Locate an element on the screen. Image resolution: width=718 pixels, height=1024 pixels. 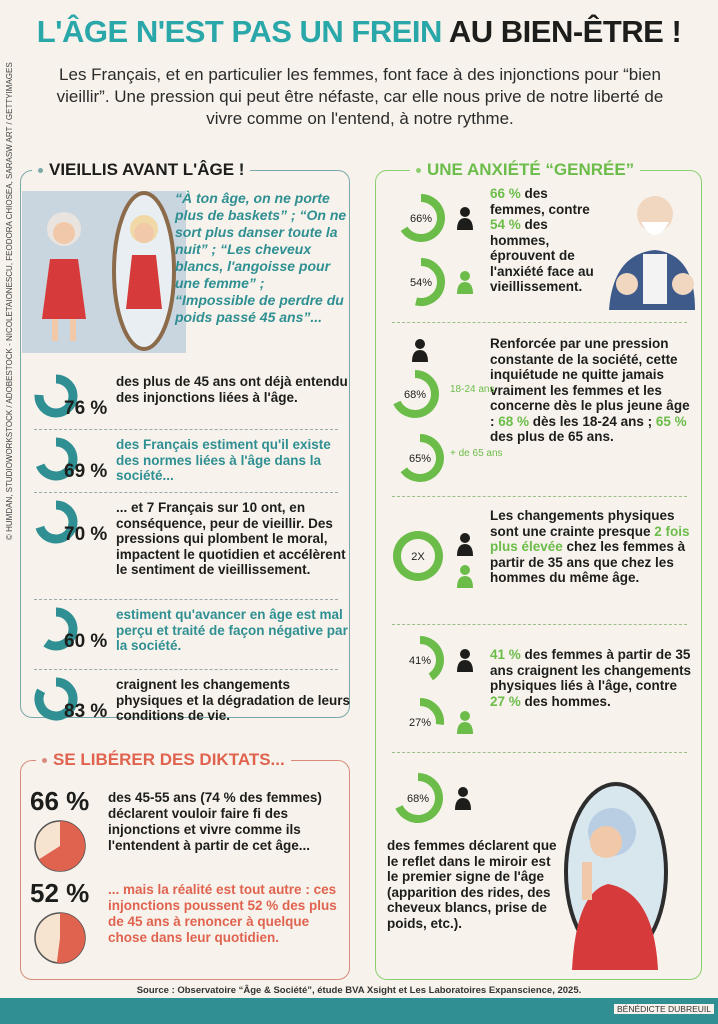
double-fear-ring-label: 2X is located at coordinates (418, 557).